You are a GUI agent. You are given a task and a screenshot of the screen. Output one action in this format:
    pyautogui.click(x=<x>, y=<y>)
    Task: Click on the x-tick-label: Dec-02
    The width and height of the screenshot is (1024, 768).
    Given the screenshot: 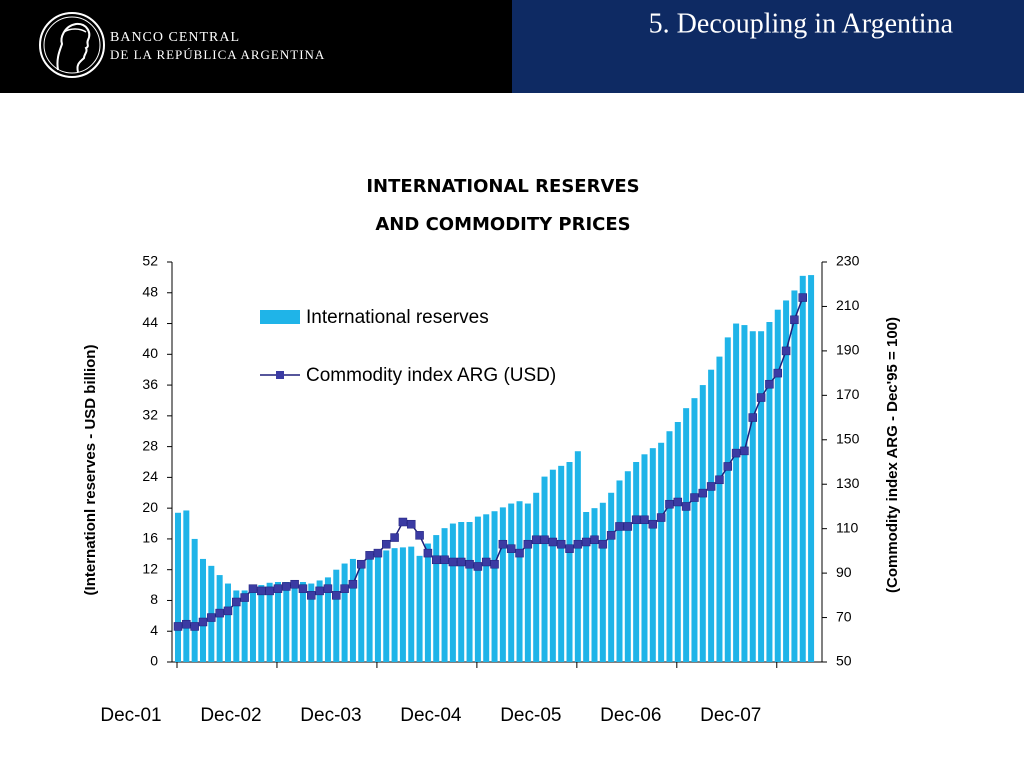 What is the action you would take?
    pyautogui.click(x=230, y=715)
    